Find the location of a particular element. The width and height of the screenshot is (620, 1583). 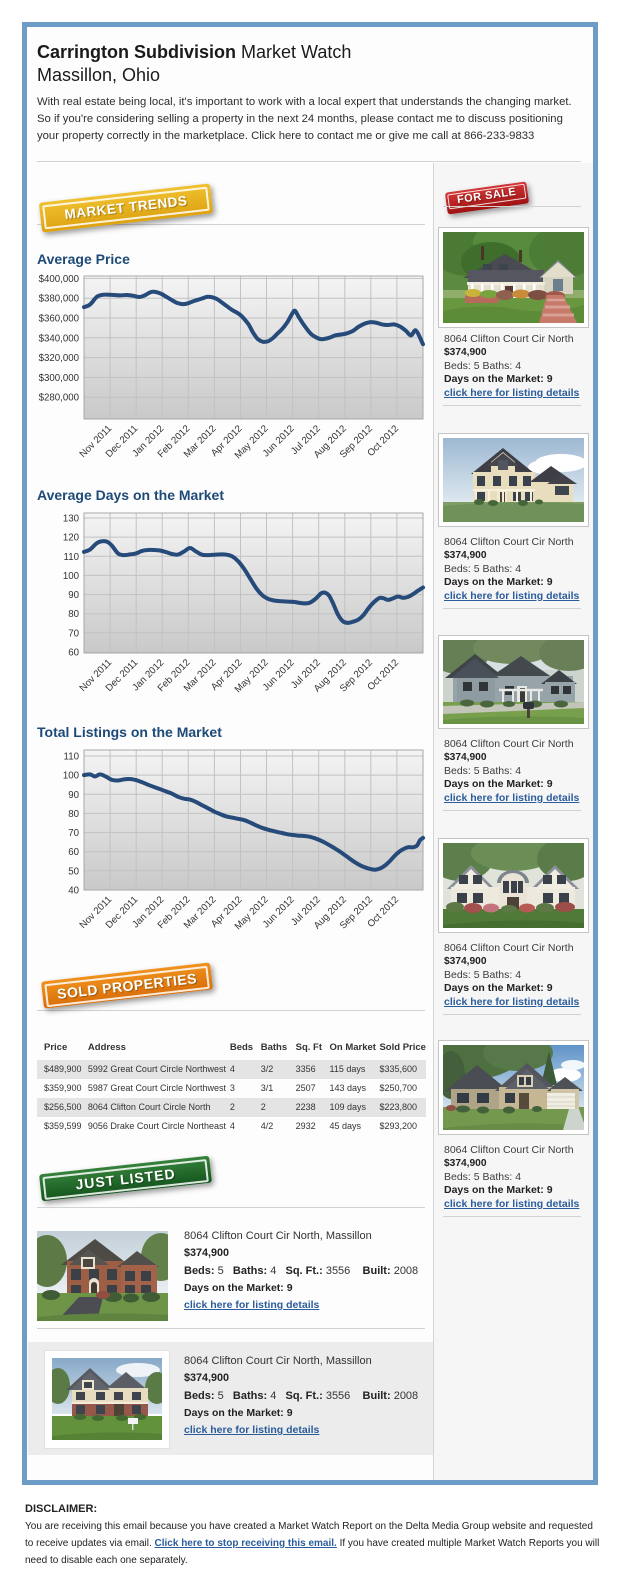

svg-text: $380,000 is located at coordinates (59, 299).